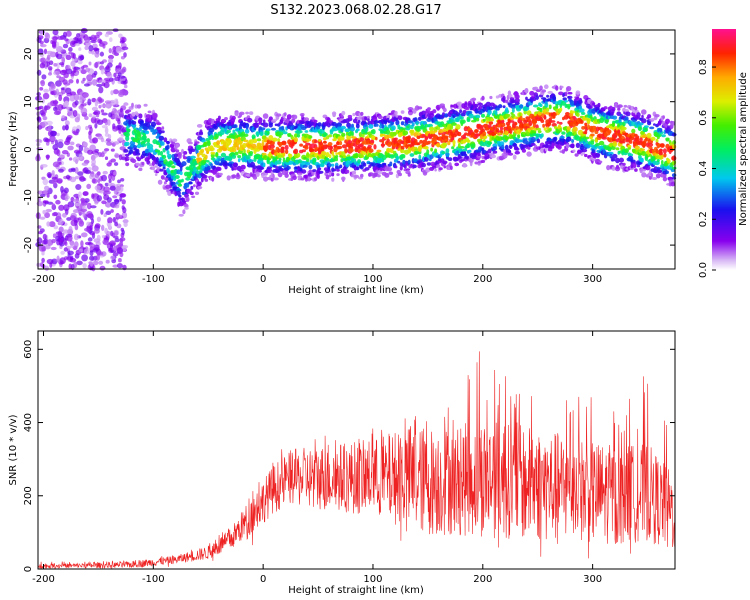  Describe the element at coordinates (43, 579) in the screenshot. I see `snr-x-tick-label: -200` at that location.